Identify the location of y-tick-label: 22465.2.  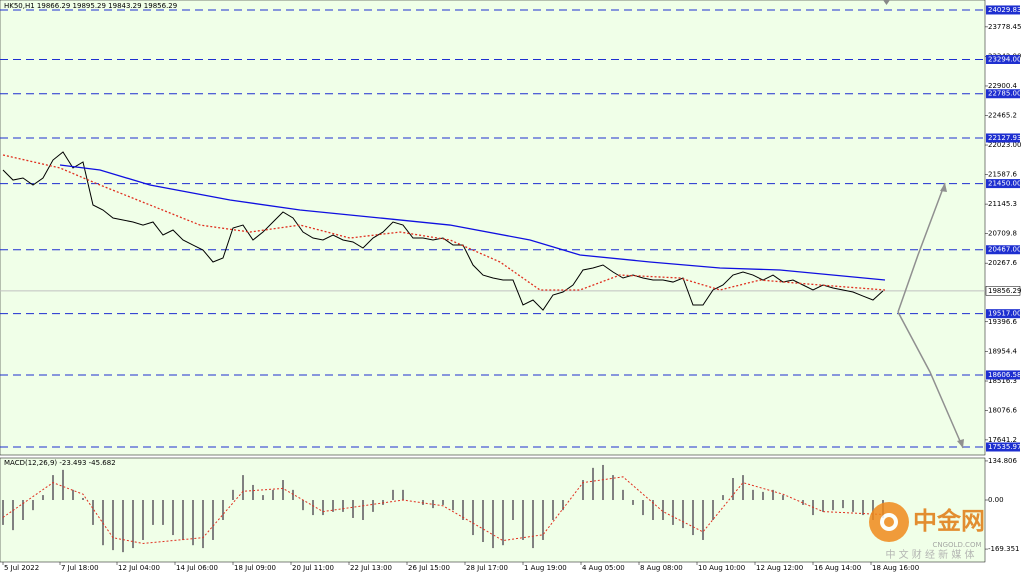
(1002, 115).